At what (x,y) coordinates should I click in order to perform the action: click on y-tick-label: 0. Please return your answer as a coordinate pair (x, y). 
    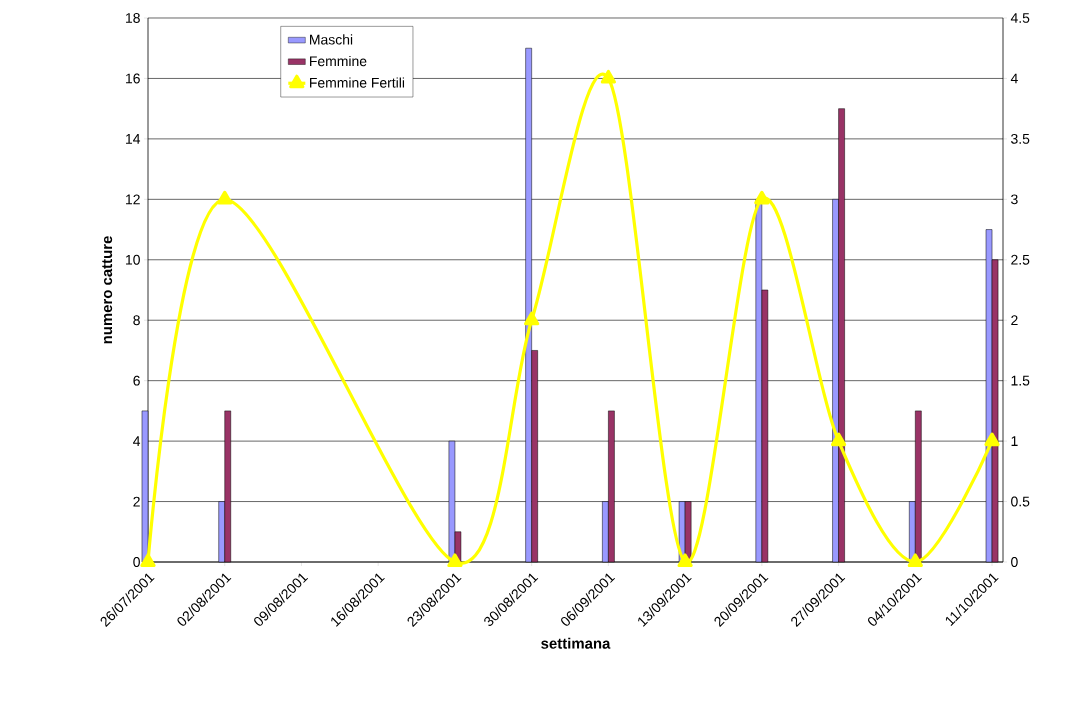
    Looking at the image, I should click on (136, 562).